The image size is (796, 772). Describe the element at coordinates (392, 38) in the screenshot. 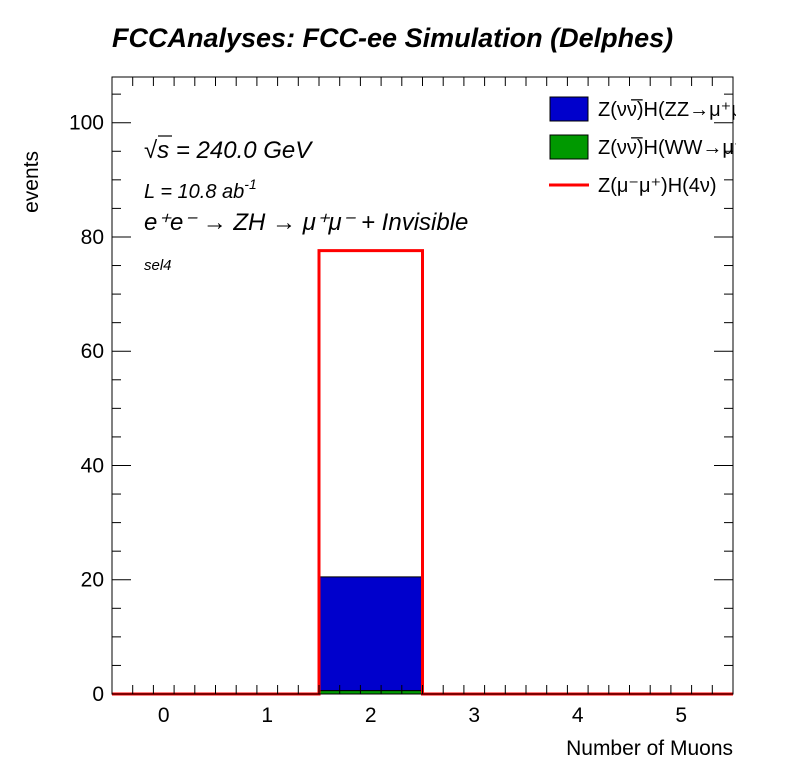

I see `chart-title: FCCAnalyses: FCC-ee Simulation (Delphes)` at that location.